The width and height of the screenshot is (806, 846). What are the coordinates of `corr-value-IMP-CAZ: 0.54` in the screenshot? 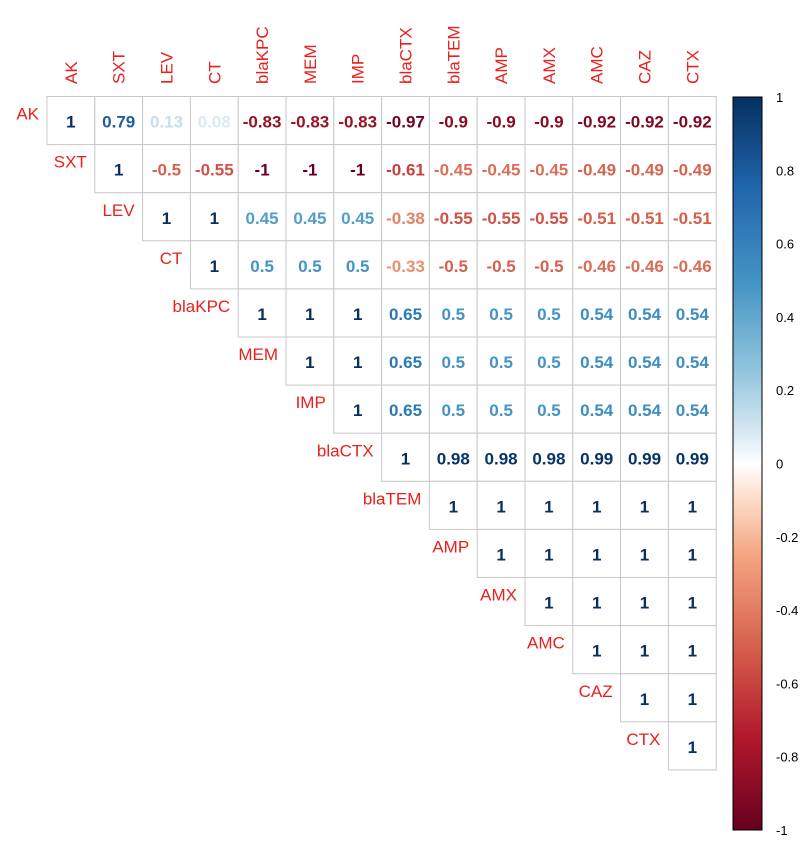 It's located at (645, 410).